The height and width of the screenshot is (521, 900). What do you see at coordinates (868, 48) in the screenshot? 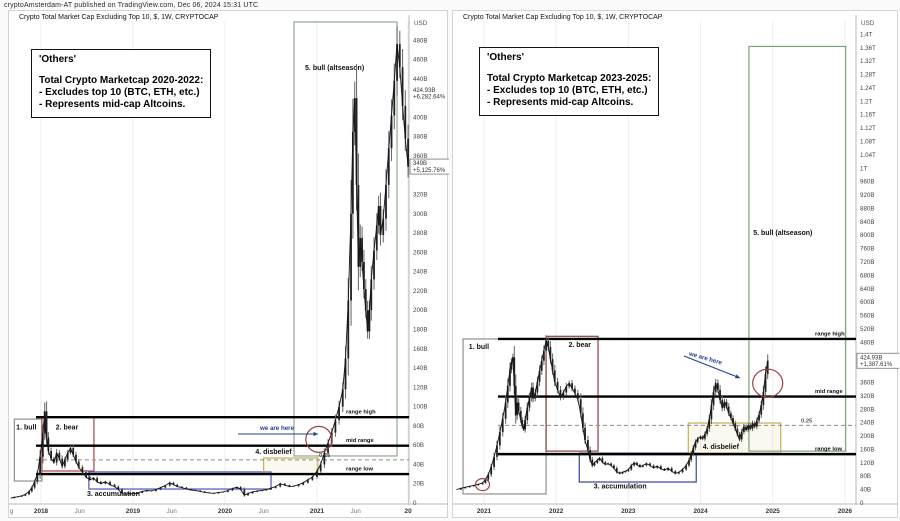
I see `y-tick-label: 1.36T` at bounding box center [868, 48].